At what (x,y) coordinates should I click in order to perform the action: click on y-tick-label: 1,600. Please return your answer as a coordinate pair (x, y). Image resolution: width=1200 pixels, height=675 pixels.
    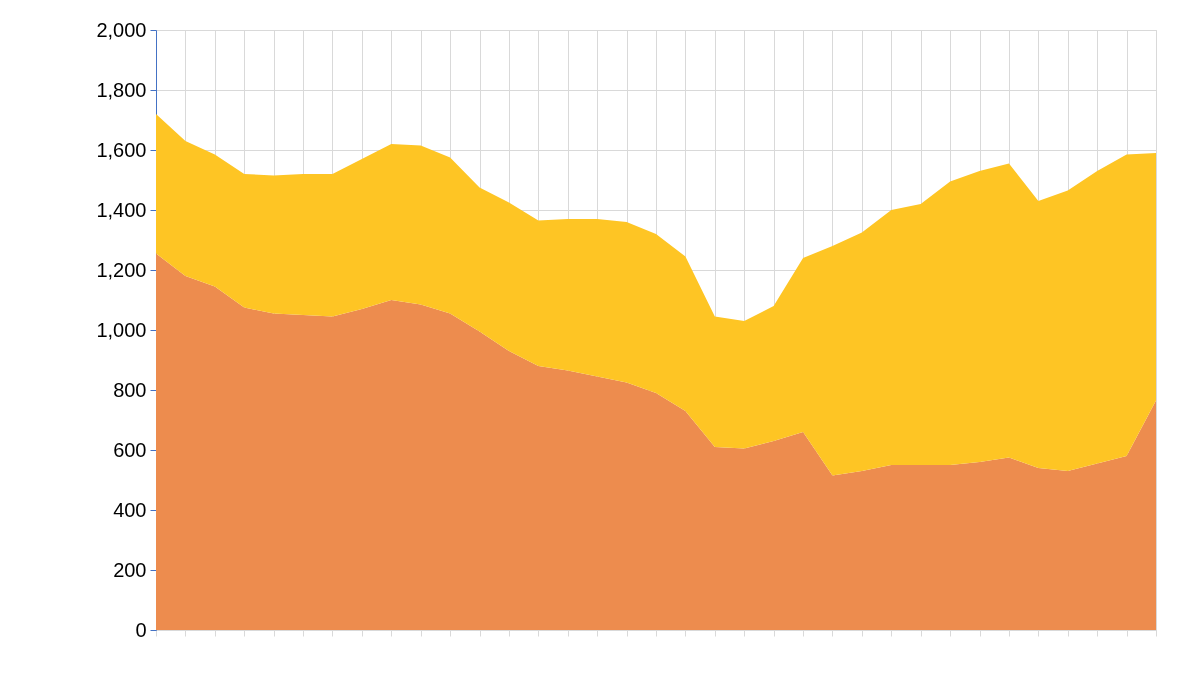
    Looking at the image, I should click on (121, 149).